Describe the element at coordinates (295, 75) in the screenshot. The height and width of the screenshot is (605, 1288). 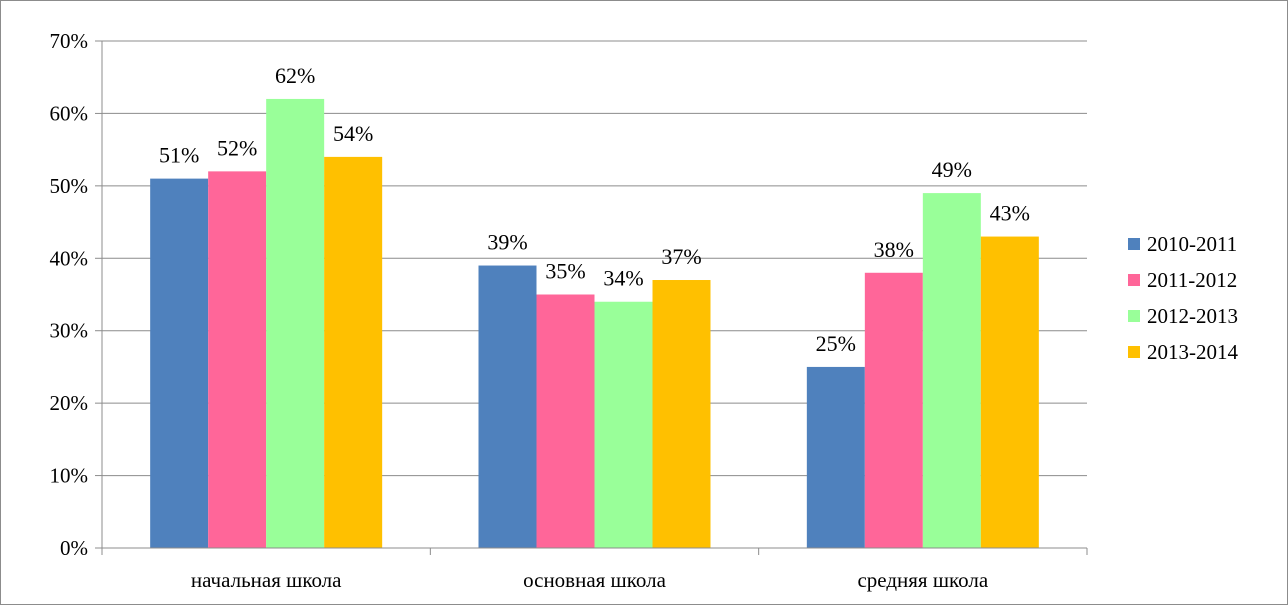
I see `data-label: 62%` at that location.